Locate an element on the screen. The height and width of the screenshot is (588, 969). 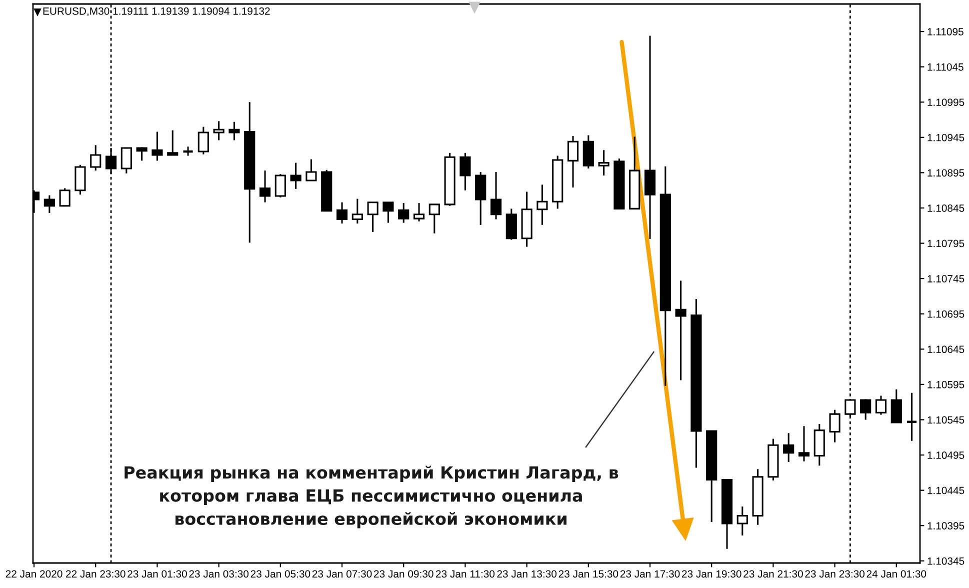
x-tick-label: 23 Jan 11:30 is located at coordinates (465, 574).